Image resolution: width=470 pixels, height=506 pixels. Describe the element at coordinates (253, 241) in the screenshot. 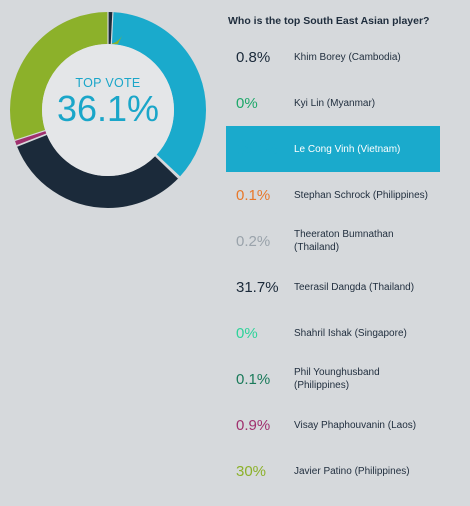

I see `option-percent: 0.2%` at that location.